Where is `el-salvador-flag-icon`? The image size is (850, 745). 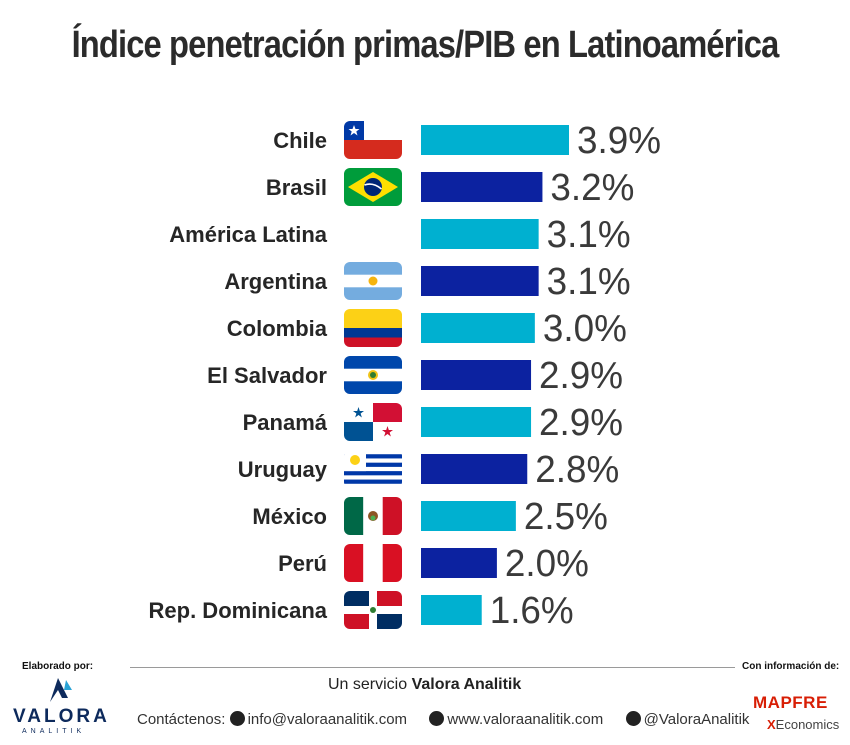
el-salvador-flag-icon is located at coordinates (373, 375).